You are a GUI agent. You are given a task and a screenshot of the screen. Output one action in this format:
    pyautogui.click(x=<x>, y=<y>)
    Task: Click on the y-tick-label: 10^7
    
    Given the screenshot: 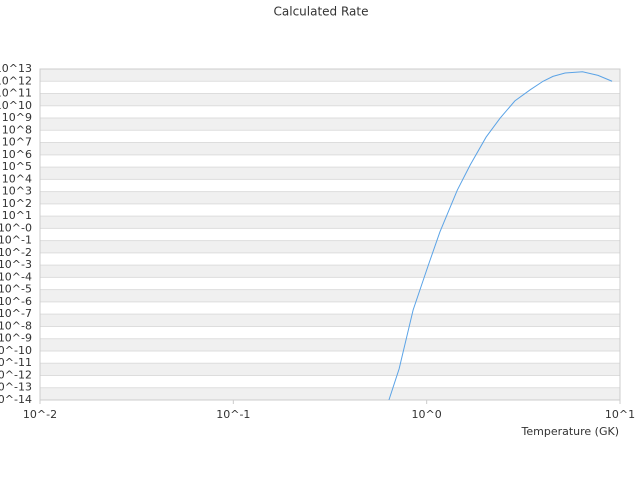 What is the action you would take?
    pyautogui.click(x=17, y=142)
    